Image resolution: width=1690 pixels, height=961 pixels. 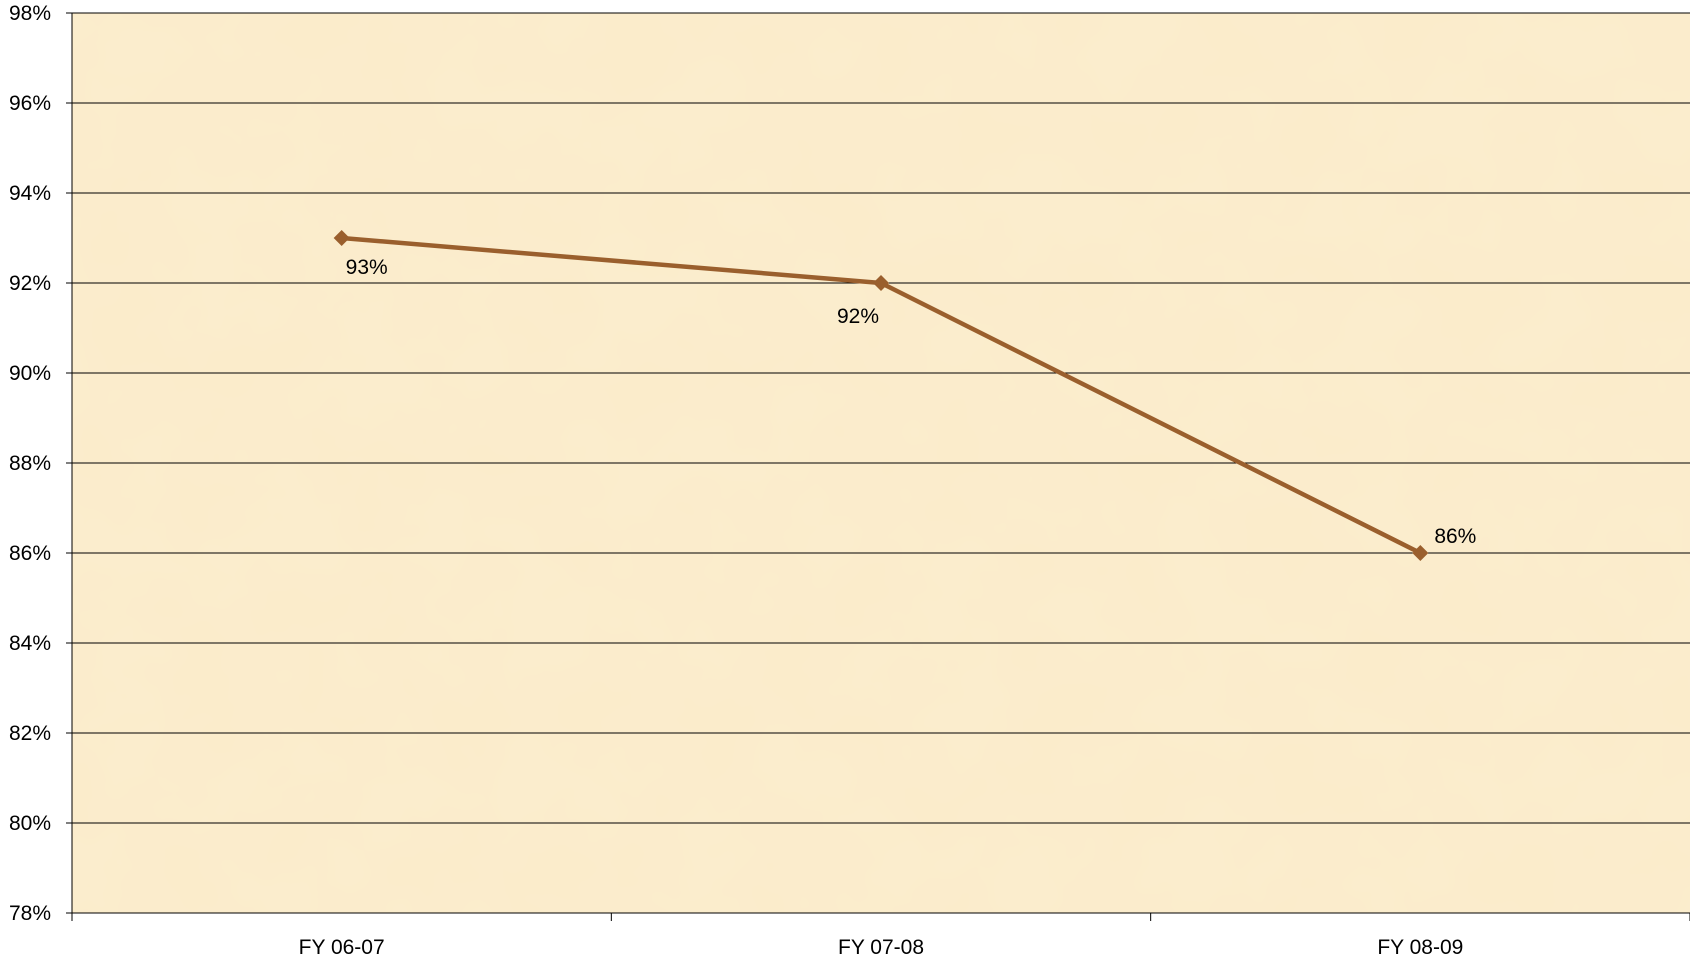 What do you see at coordinates (342, 947) in the screenshot?
I see `x-tick-label: FY 06-07` at bounding box center [342, 947].